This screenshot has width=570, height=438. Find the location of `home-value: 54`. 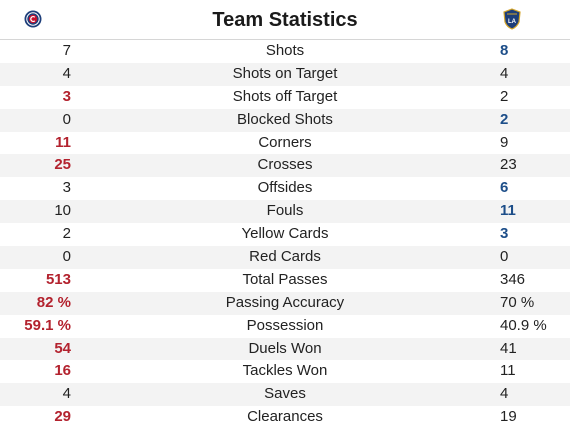

home-value: 54 is located at coordinates (62, 348).